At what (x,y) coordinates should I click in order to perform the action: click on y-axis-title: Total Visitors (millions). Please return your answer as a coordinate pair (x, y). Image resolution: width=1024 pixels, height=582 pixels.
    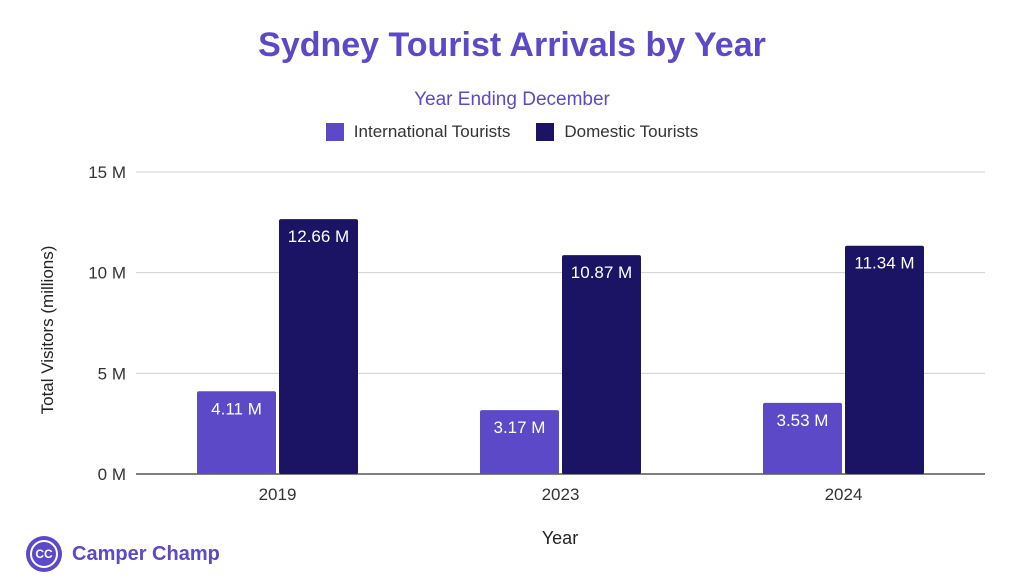
    Looking at the image, I should click on (47, 330).